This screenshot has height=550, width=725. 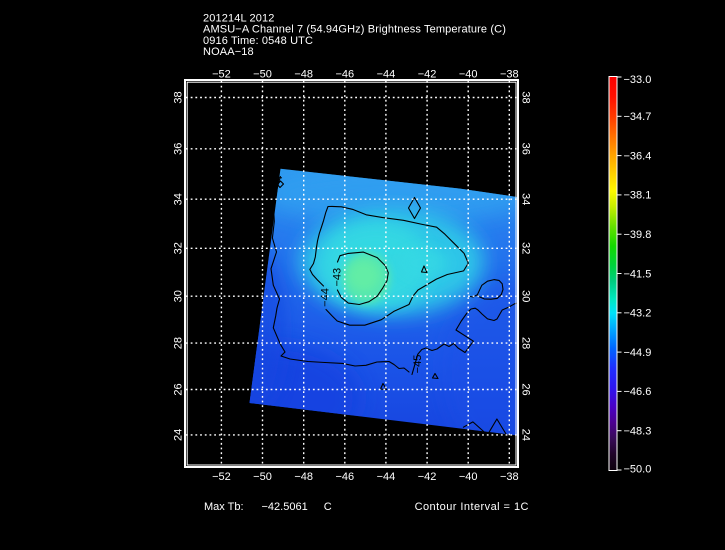 I want to click on svg-text: −39.8, so click(x=638, y=235).